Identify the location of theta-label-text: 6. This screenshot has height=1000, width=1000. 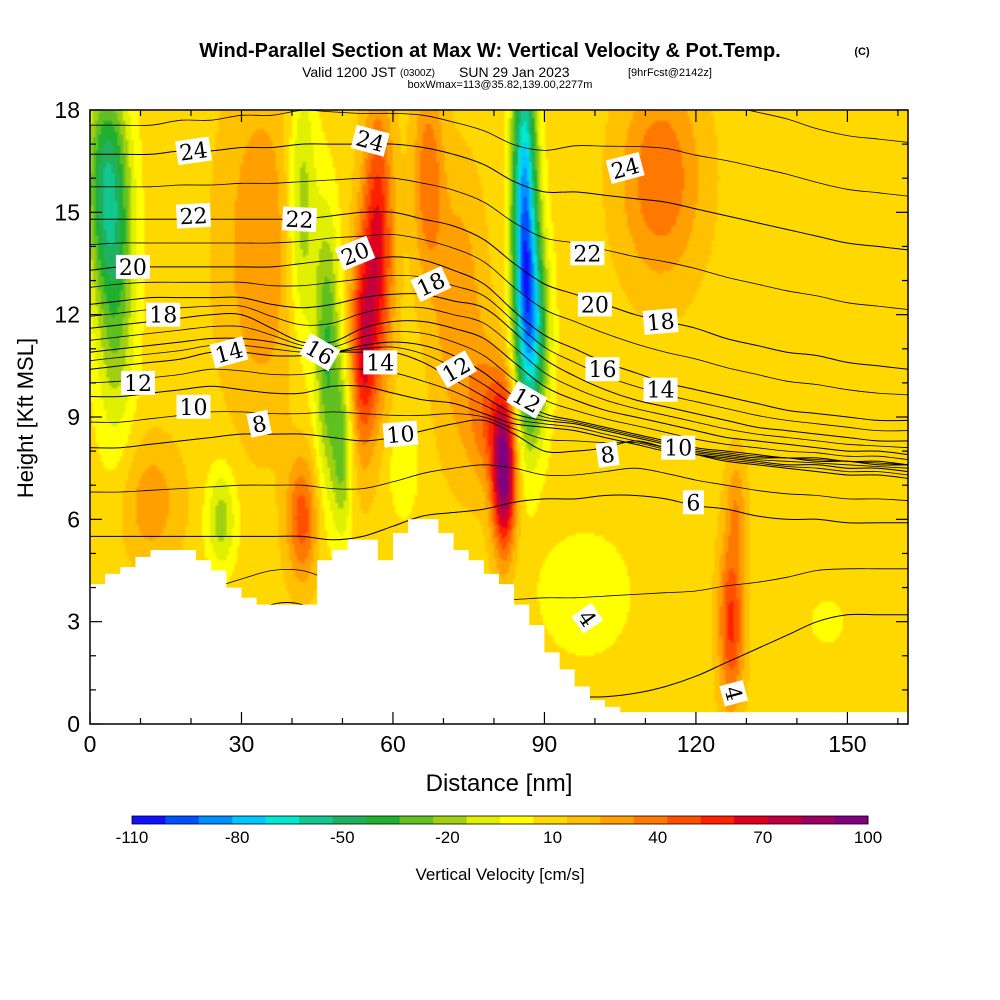
(693, 503).